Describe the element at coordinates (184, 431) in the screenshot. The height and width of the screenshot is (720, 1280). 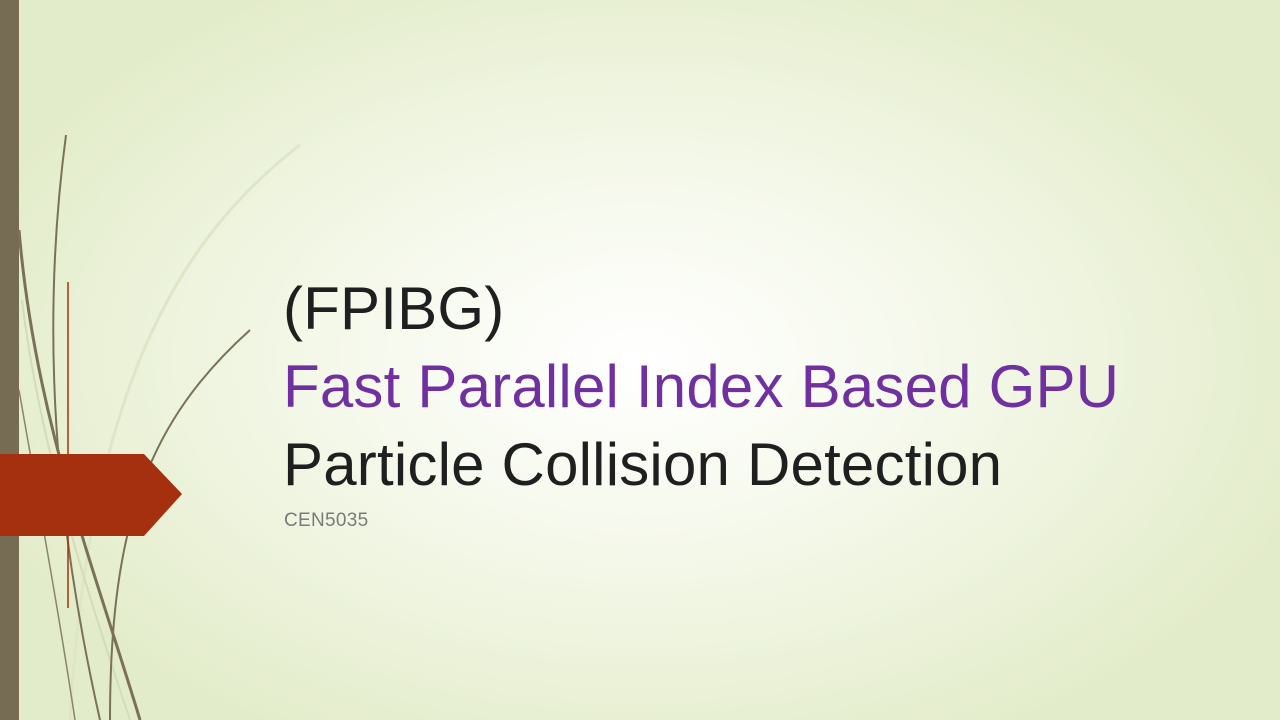
I see `light-curve` at that location.